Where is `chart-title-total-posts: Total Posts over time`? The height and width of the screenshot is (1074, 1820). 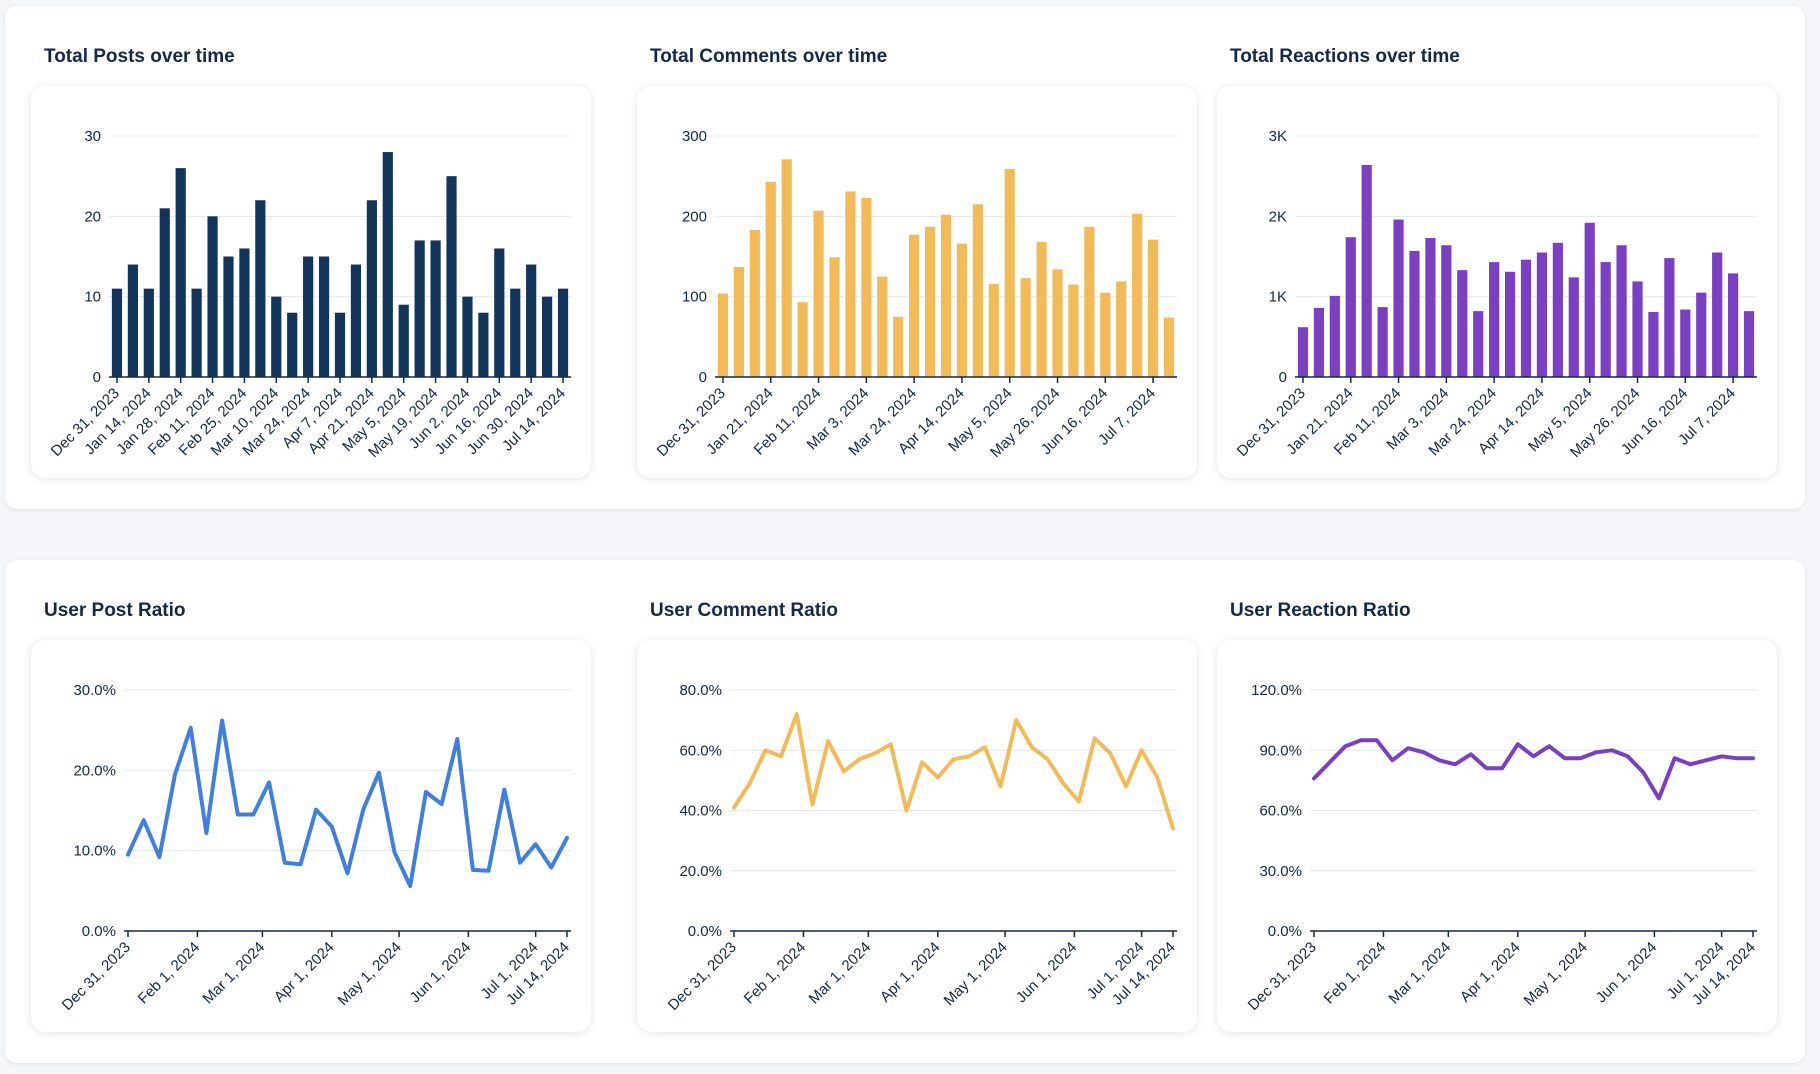 chart-title-total-posts: Total Posts over time is located at coordinates (139, 56).